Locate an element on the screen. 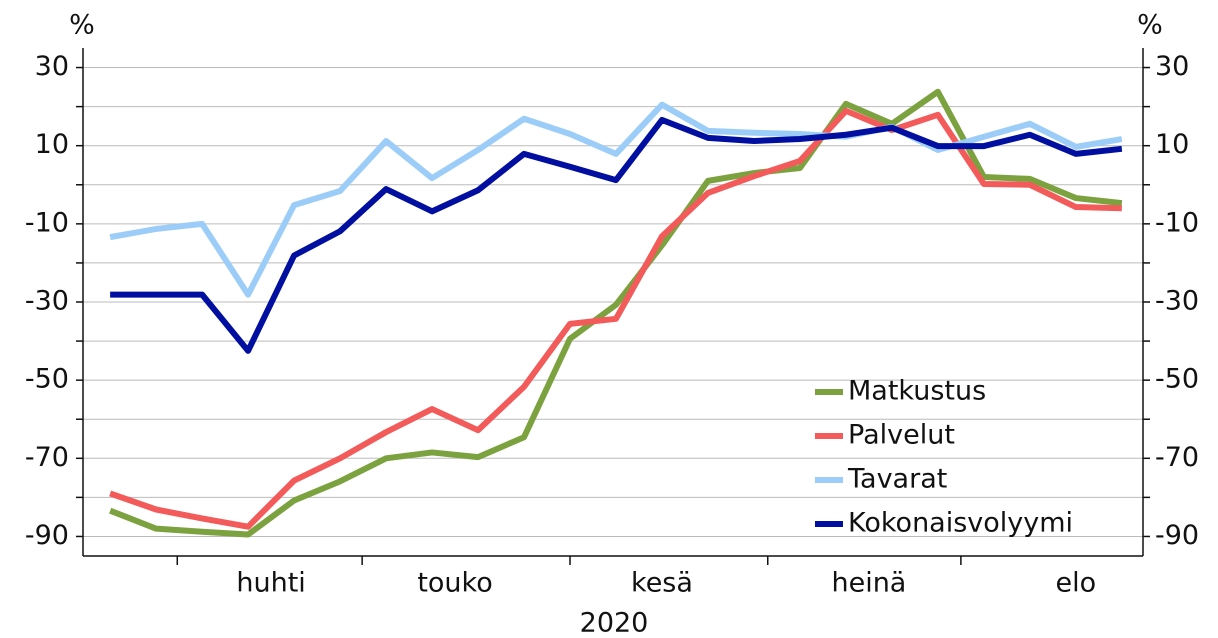 The width and height of the screenshot is (1218, 638). legend-label: Kokonaisvolyymi is located at coordinates (960, 523).